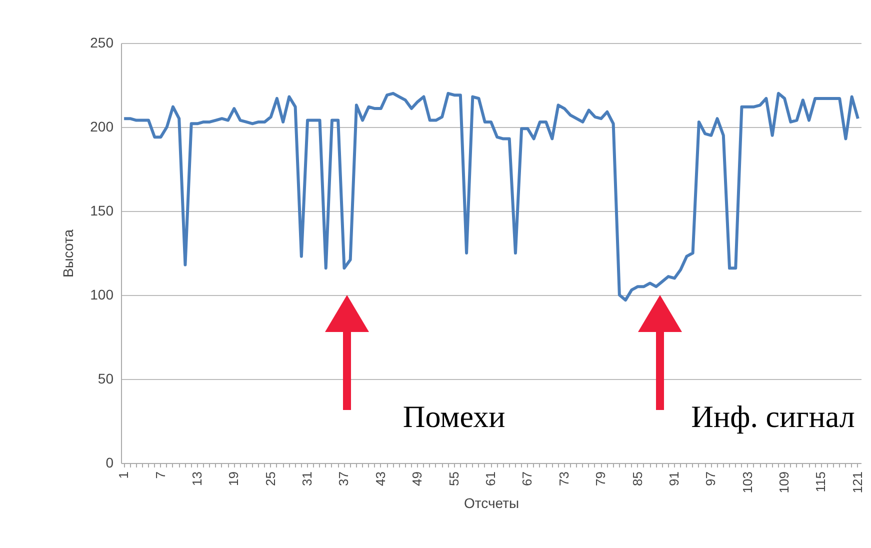 This screenshot has width=871, height=548. What do you see at coordinates (454, 416) in the screenshot?
I see `annotation: Помехи` at bounding box center [454, 416].